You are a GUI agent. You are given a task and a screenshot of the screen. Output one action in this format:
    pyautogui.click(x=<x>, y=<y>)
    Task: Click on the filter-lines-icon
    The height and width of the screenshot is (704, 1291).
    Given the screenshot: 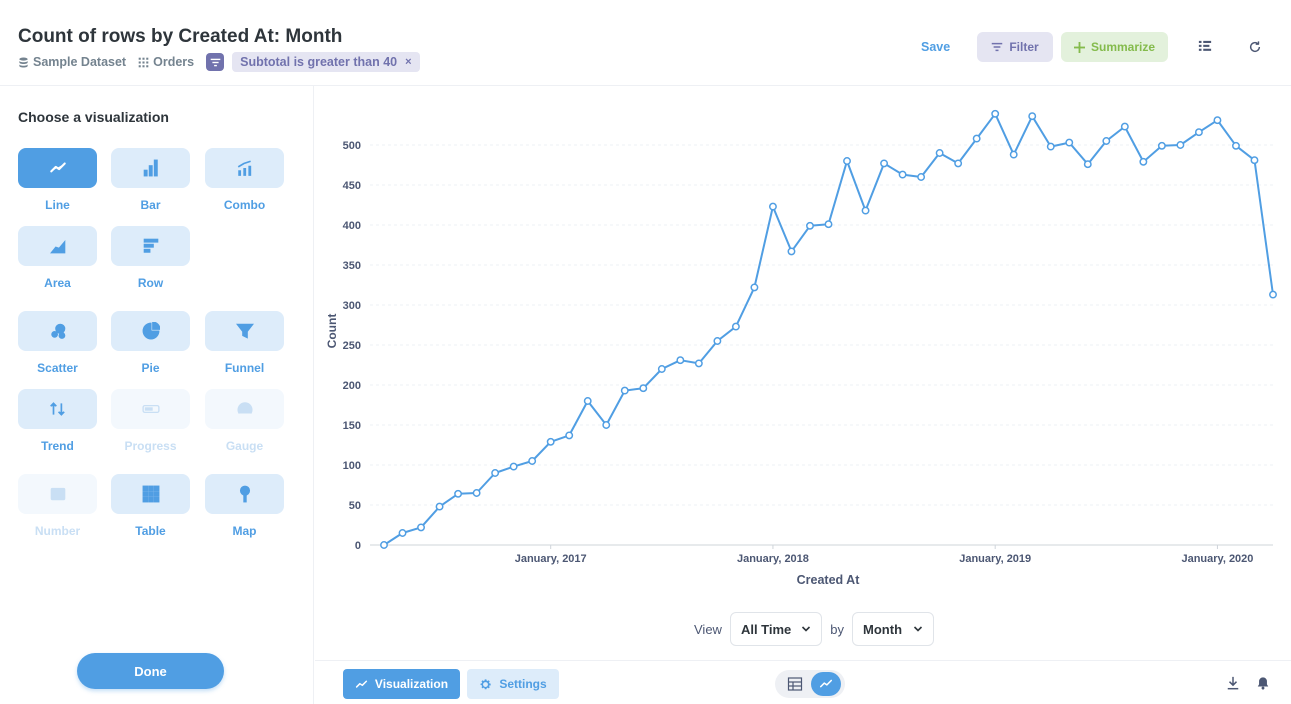 What is the action you would take?
    pyautogui.click(x=215, y=62)
    